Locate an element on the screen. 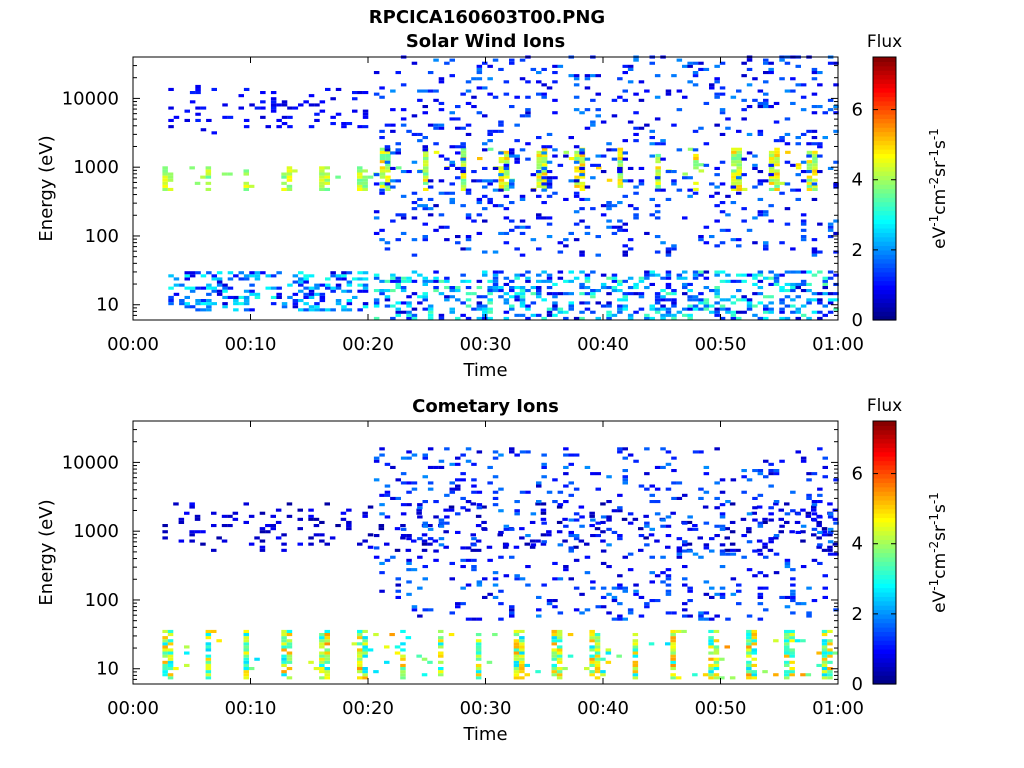  colorbar-tick-label: 2 is located at coordinates (857, 250).